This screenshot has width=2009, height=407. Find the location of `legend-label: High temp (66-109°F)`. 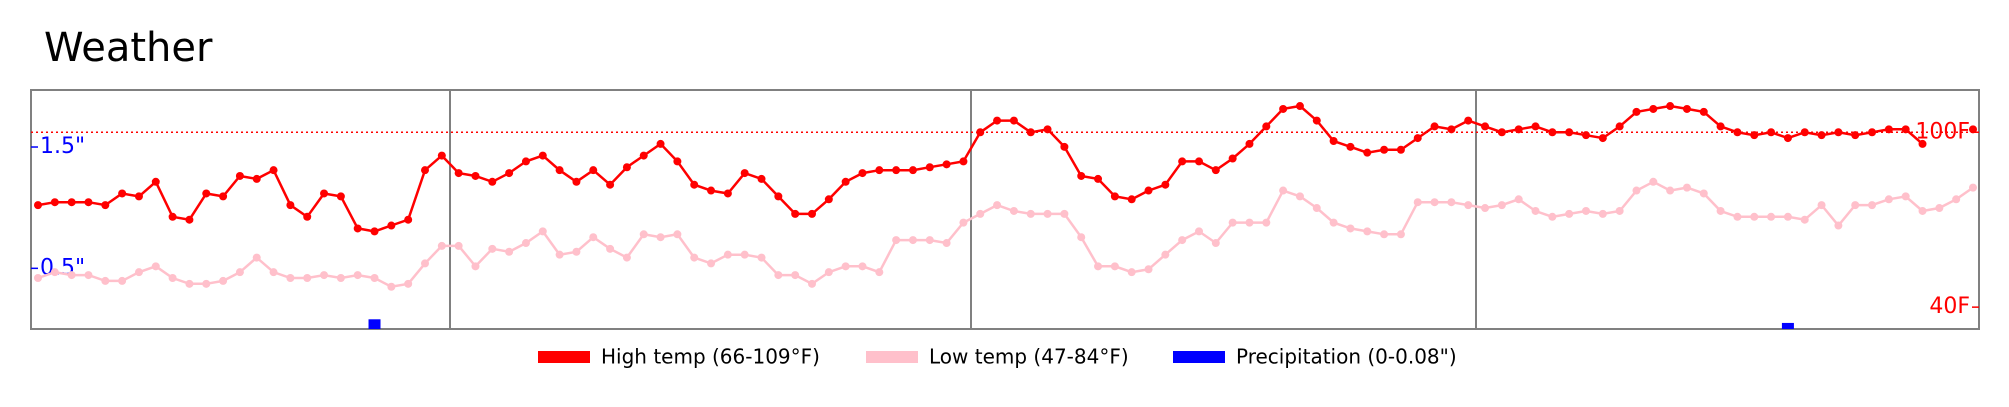

legend-label: High temp (66-109°F) is located at coordinates (710, 357).